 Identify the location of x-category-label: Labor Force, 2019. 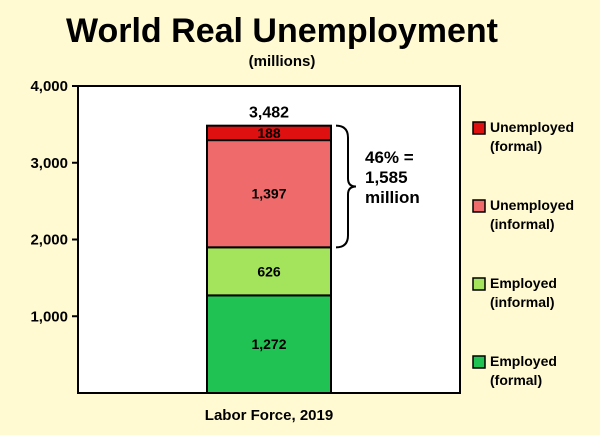
(269, 415).